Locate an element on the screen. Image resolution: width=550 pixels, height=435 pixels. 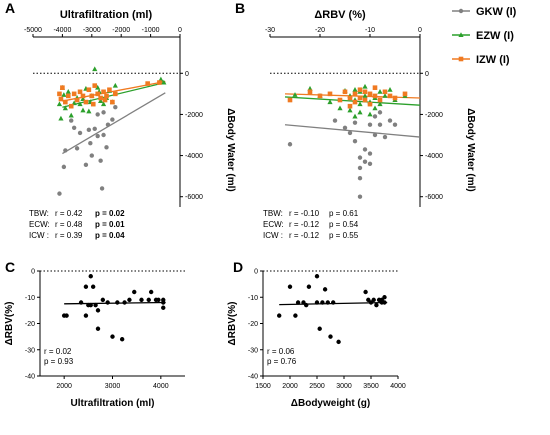
stats-p: p = 0.93 is located at coordinates (59, 361).